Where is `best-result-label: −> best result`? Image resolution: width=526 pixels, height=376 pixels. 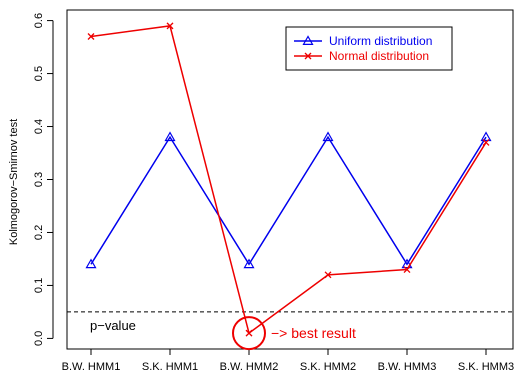
best-result-label: −> best result is located at coordinates (313, 333).